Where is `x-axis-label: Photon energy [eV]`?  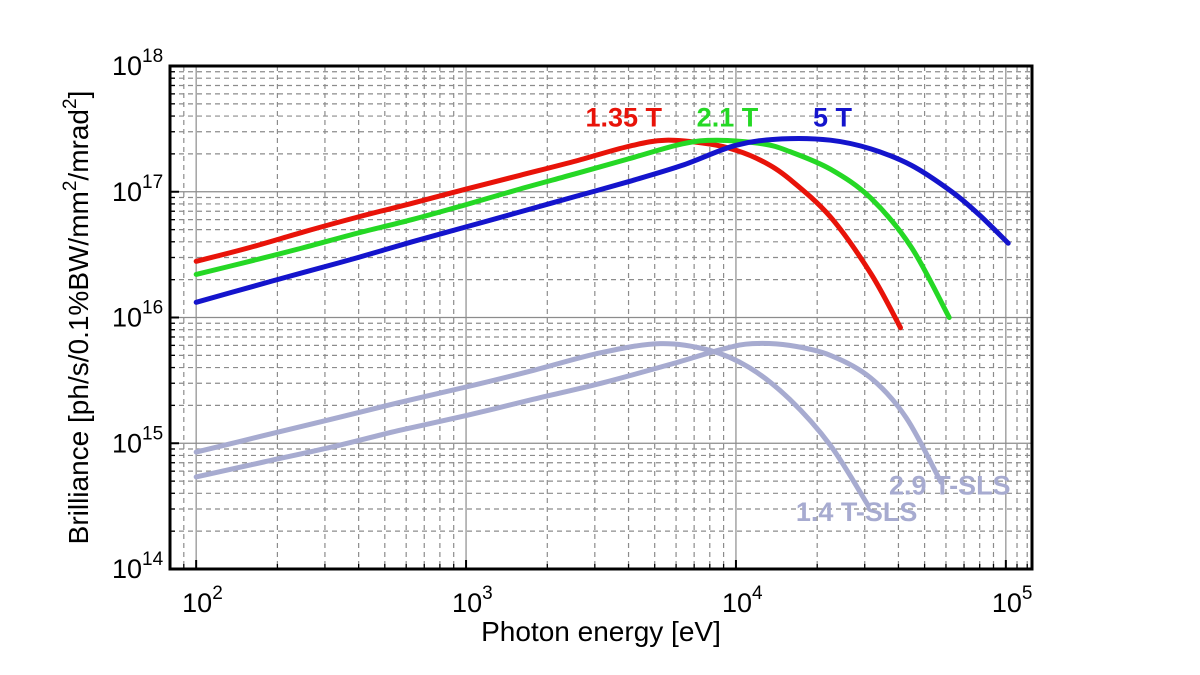 x-axis-label: Photon energy [eV] is located at coordinates (601, 631).